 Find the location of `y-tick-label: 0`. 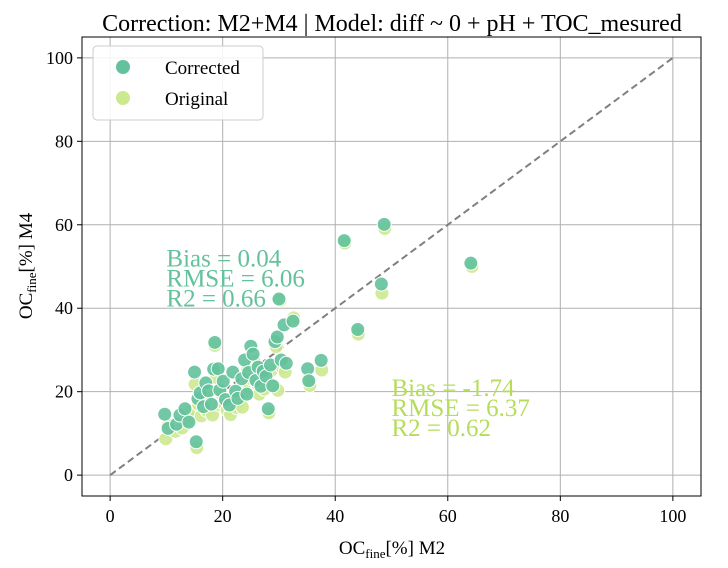

y-tick-label: 0 is located at coordinates (68, 475).